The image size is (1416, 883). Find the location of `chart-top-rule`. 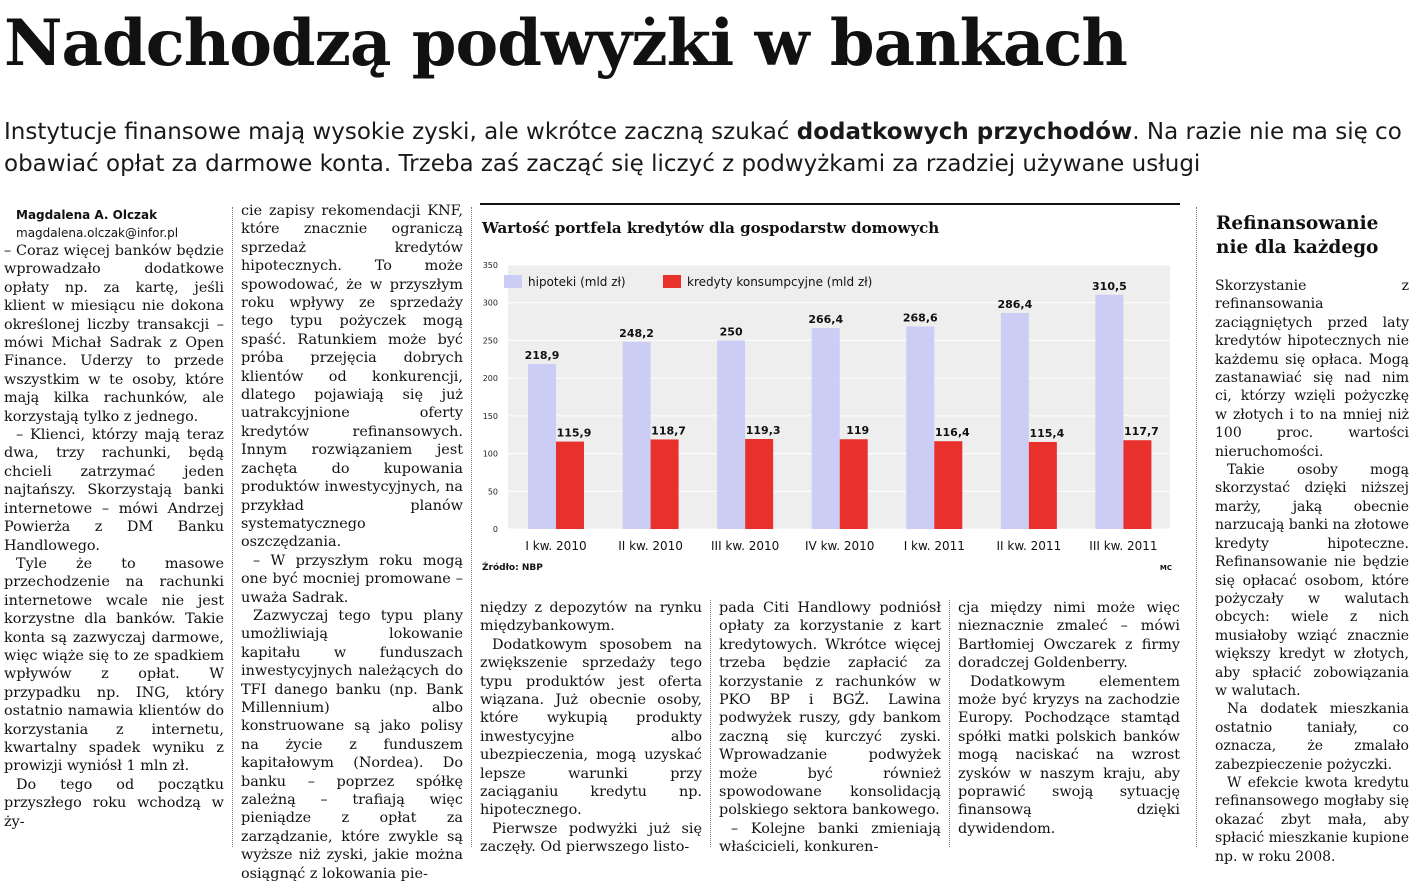

chart-top-rule is located at coordinates (830, 204).